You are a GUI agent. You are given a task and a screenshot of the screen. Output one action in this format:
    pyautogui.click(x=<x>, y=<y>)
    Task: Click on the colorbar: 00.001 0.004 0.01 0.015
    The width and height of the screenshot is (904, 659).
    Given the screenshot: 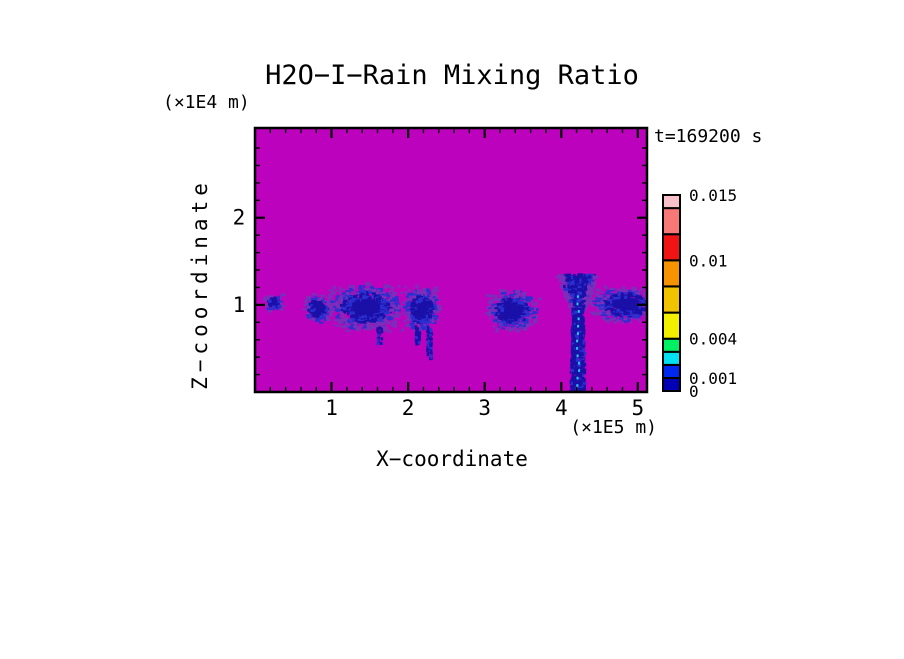 What is the action you would take?
    pyautogui.click(x=699, y=293)
    